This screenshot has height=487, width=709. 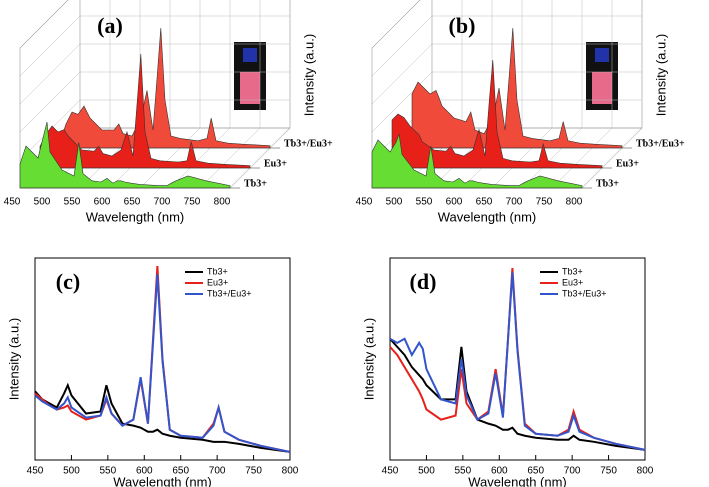 What do you see at coordinates (110, 25) in the screenshot?
I see `panel-title: (a)` at bounding box center [110, 25].